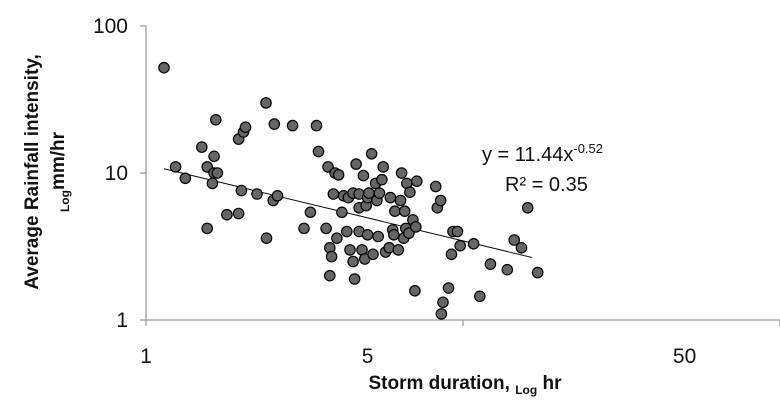 The image size is (780, 402). Describe the element at coordinates (368, 356) in the screenshot. I see `x-tick-label: 5` at that location.